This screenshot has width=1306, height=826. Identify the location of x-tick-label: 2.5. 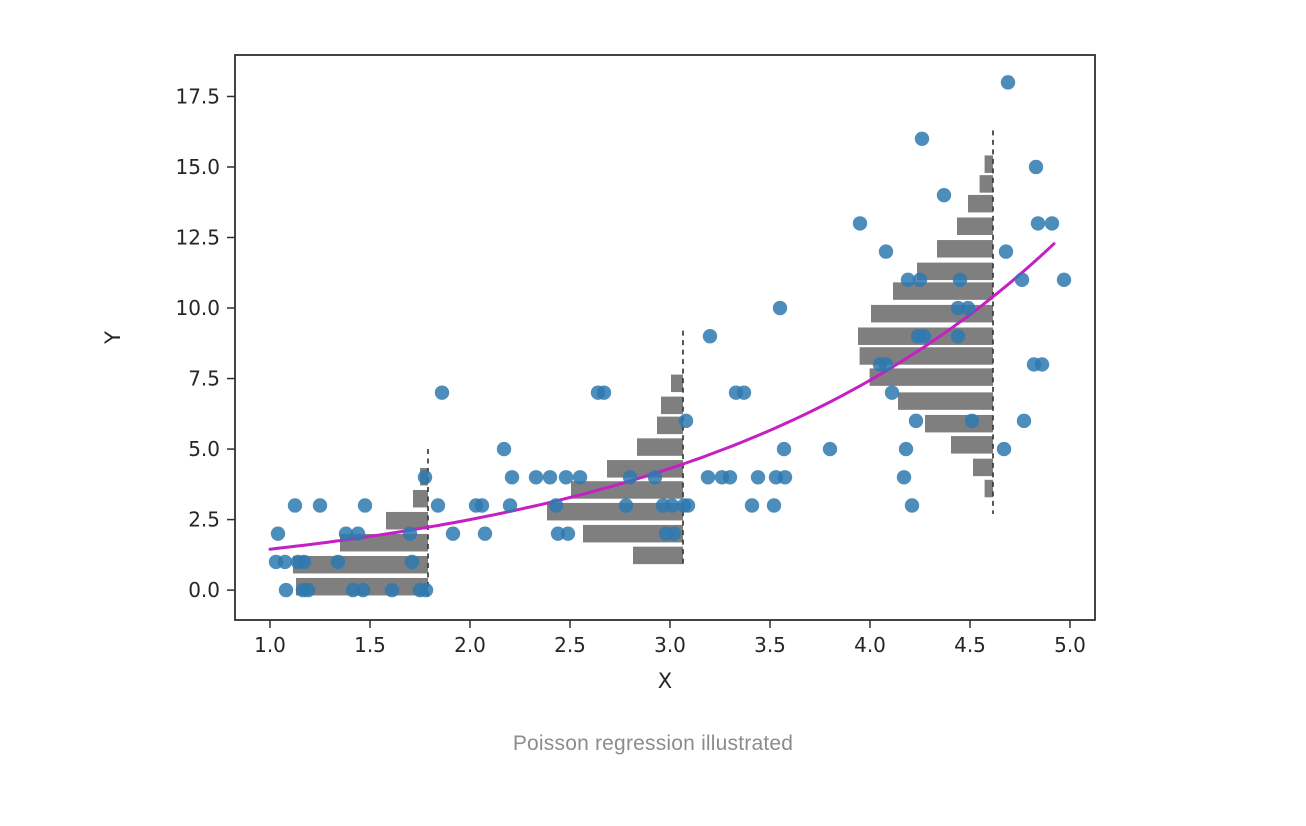
(570, 645).